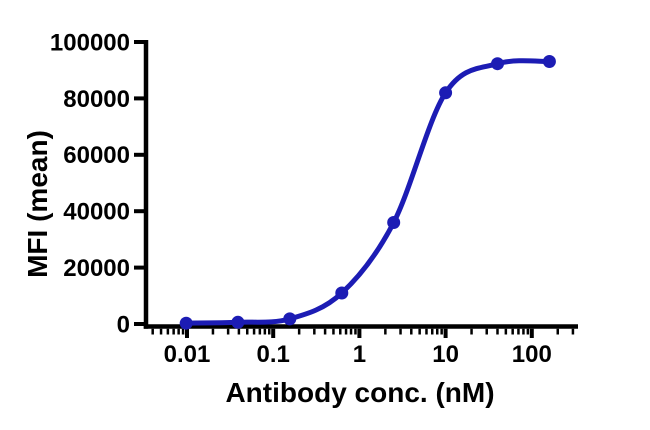 Image resolution: width=650 pixels, height=430 pixels. I want to click on x-tick-label: 0.1, so click(273, 354).